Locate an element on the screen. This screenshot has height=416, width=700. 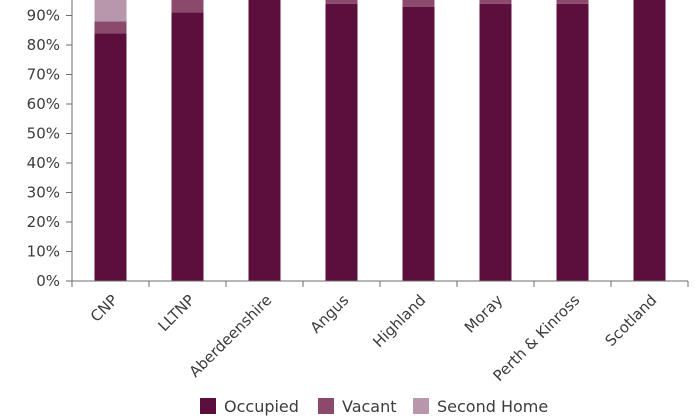
y-tick-label: 90% is located at coordinates (43, 16).